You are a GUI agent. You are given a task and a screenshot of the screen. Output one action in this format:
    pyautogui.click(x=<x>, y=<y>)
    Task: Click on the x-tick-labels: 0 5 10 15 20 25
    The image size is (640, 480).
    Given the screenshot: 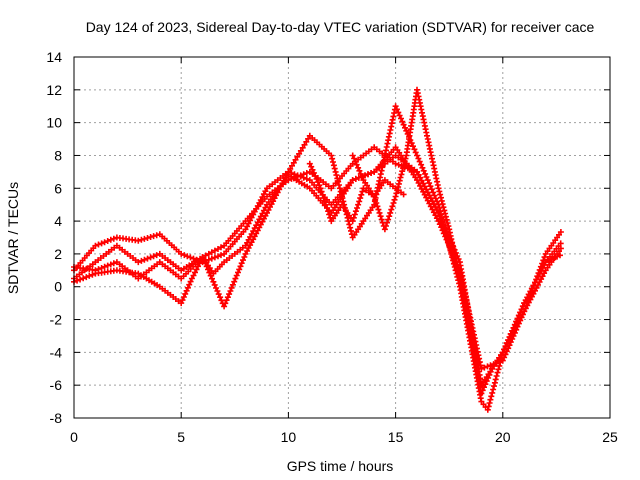 What is the action you would take?
    pyautogui.click(x=344, y=437)
    